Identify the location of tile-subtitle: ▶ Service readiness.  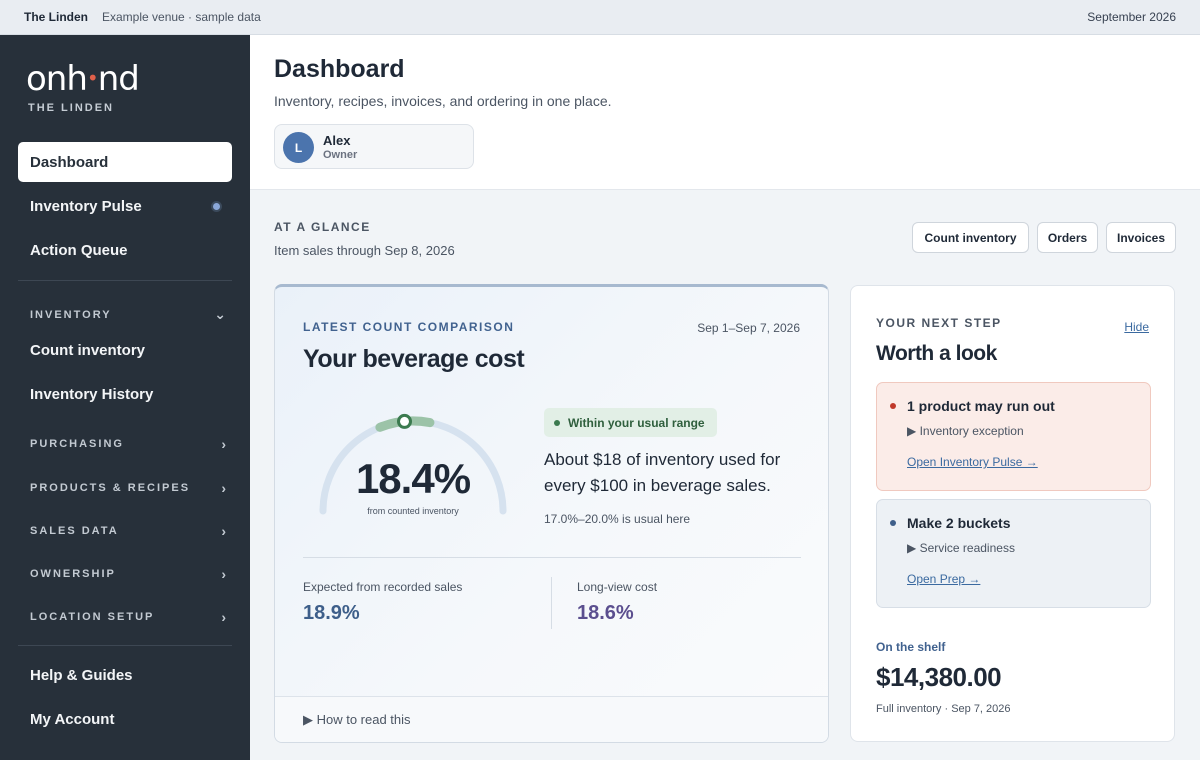
(961, 548).